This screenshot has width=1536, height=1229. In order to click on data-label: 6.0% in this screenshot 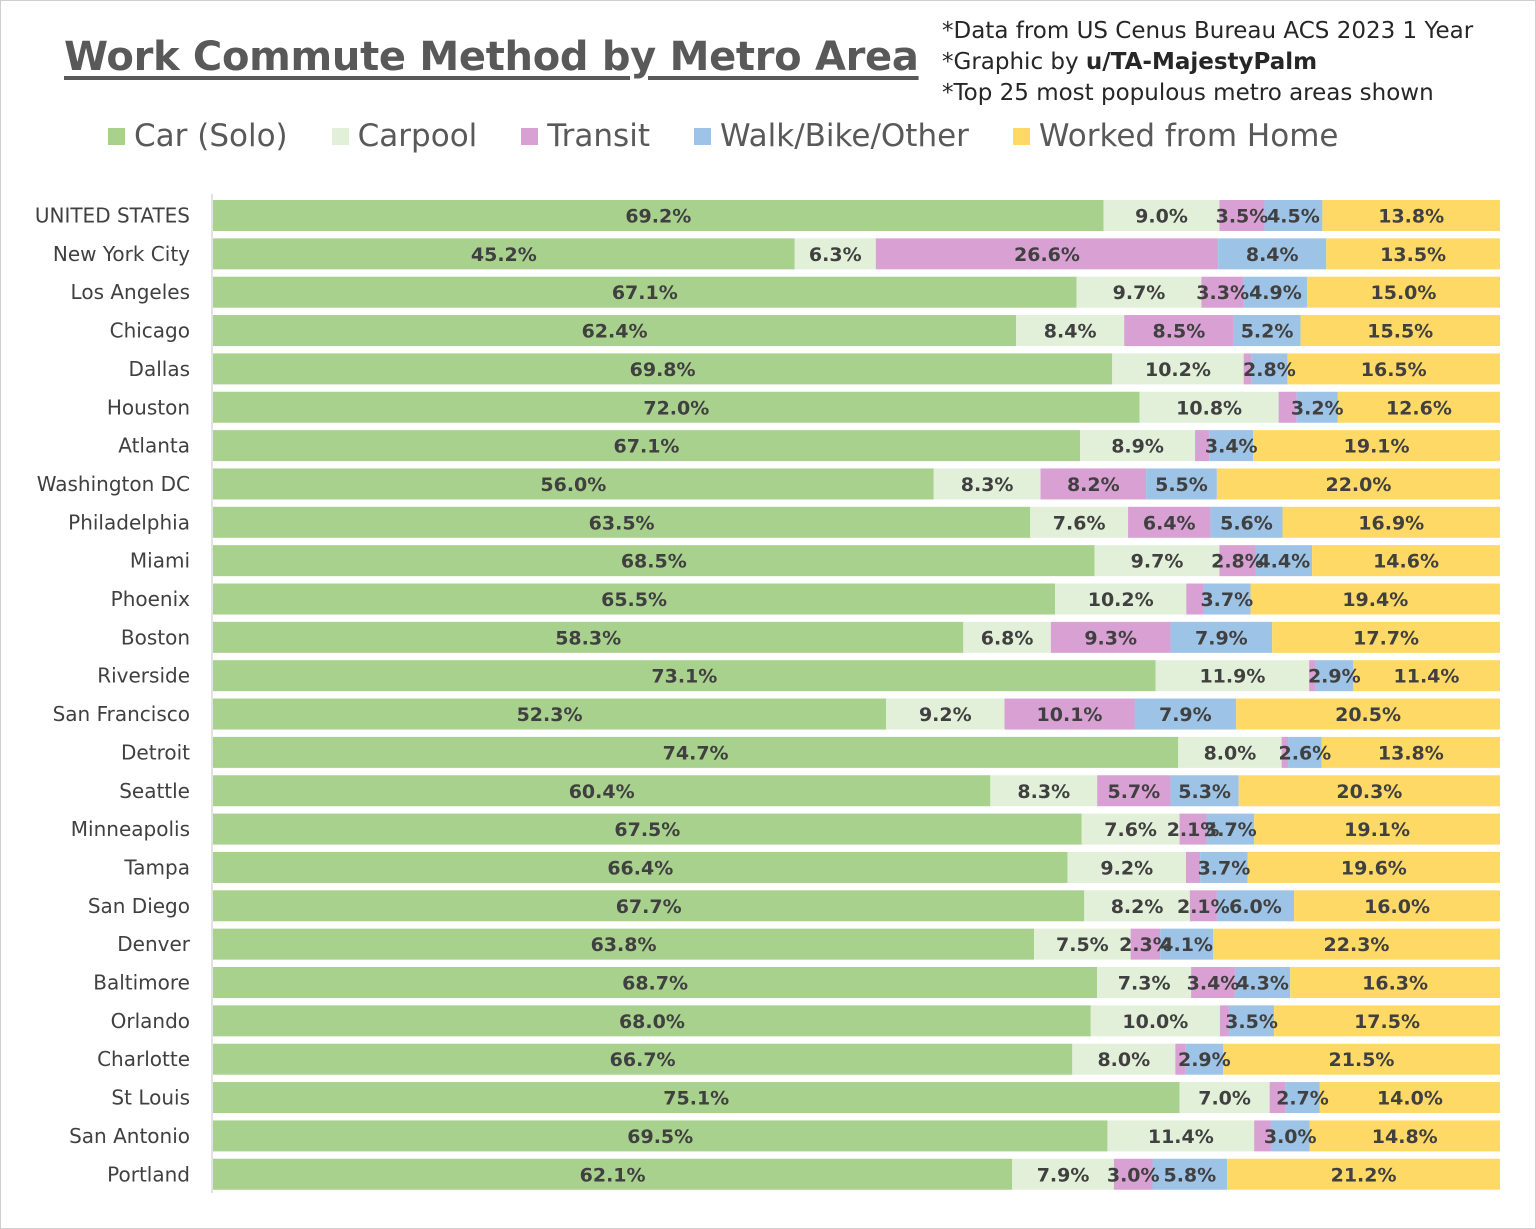, I will do `click(1255, 907)`.